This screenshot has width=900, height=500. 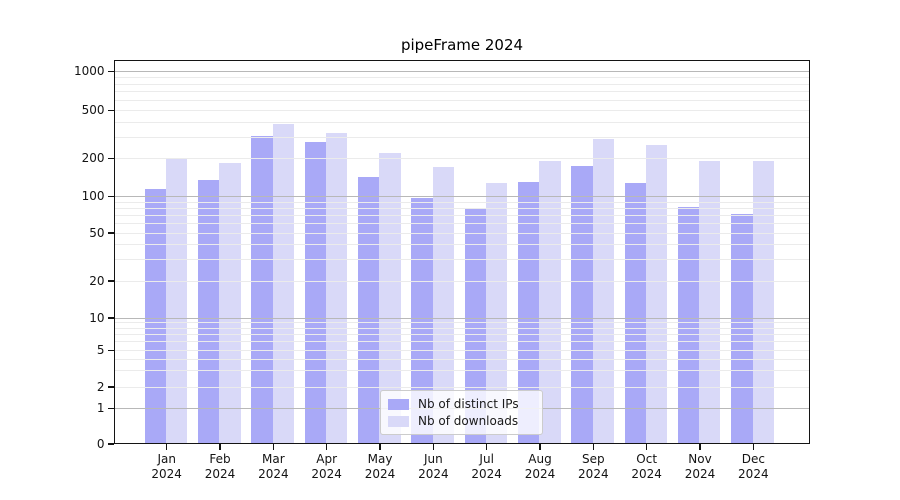 I want to click on x-tick-apr, so click(x=327, y=447).